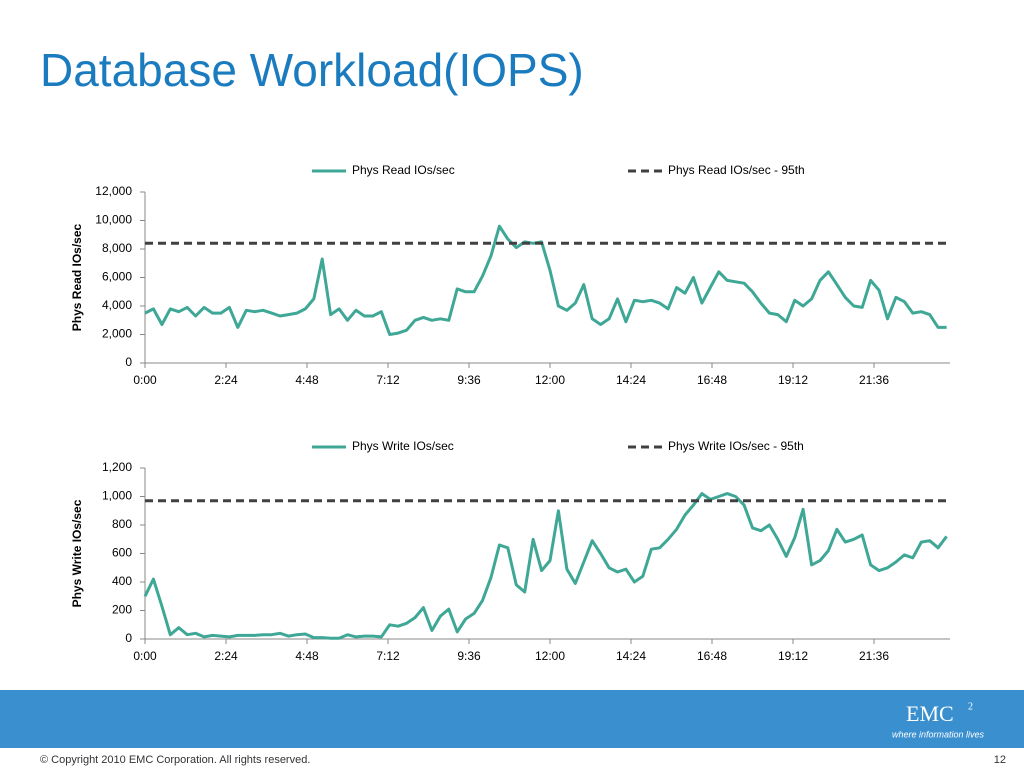 The image size is (1024, 768). I want to click on legend-label: Phys Read IOs/sec - 95th, so click(736, 170).